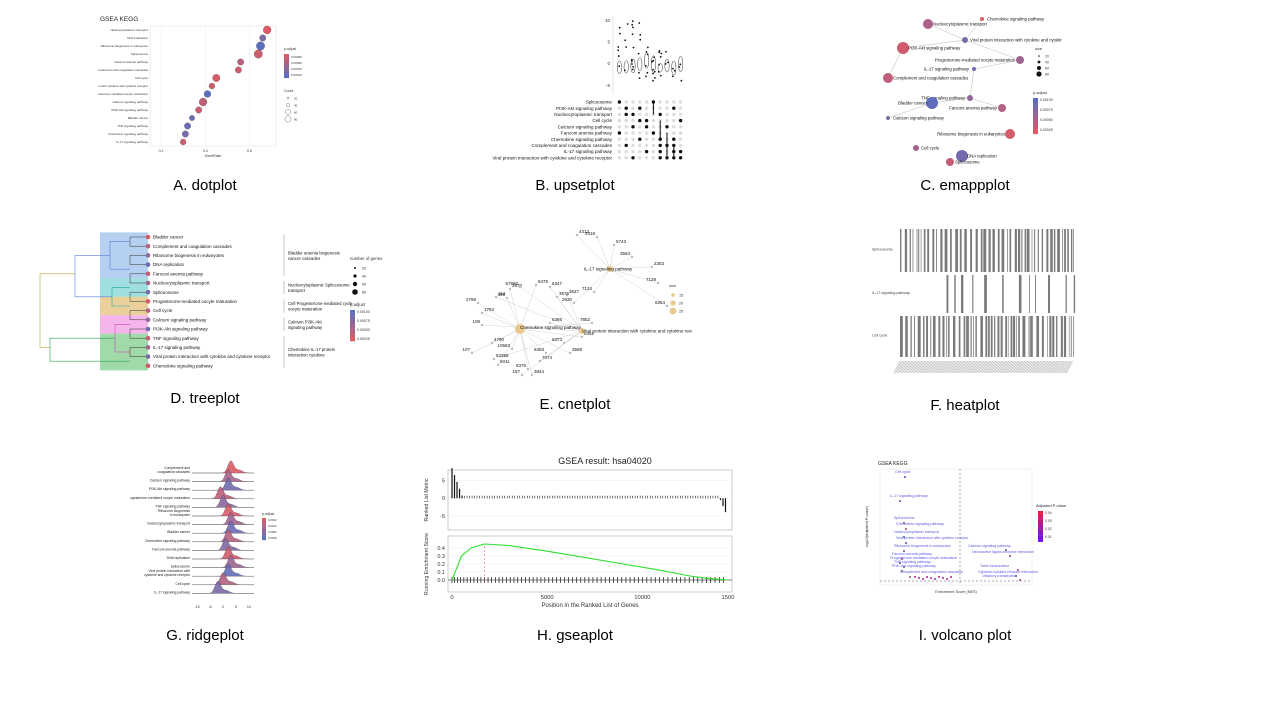 Image resolution: width=1280 pixels, height=720 pixels. What do you see at coordinates (584, 108) in the screenshot?
I see `upset-set-label: PI3K-Akt signaling pathway` at bounding box center [584, 108].